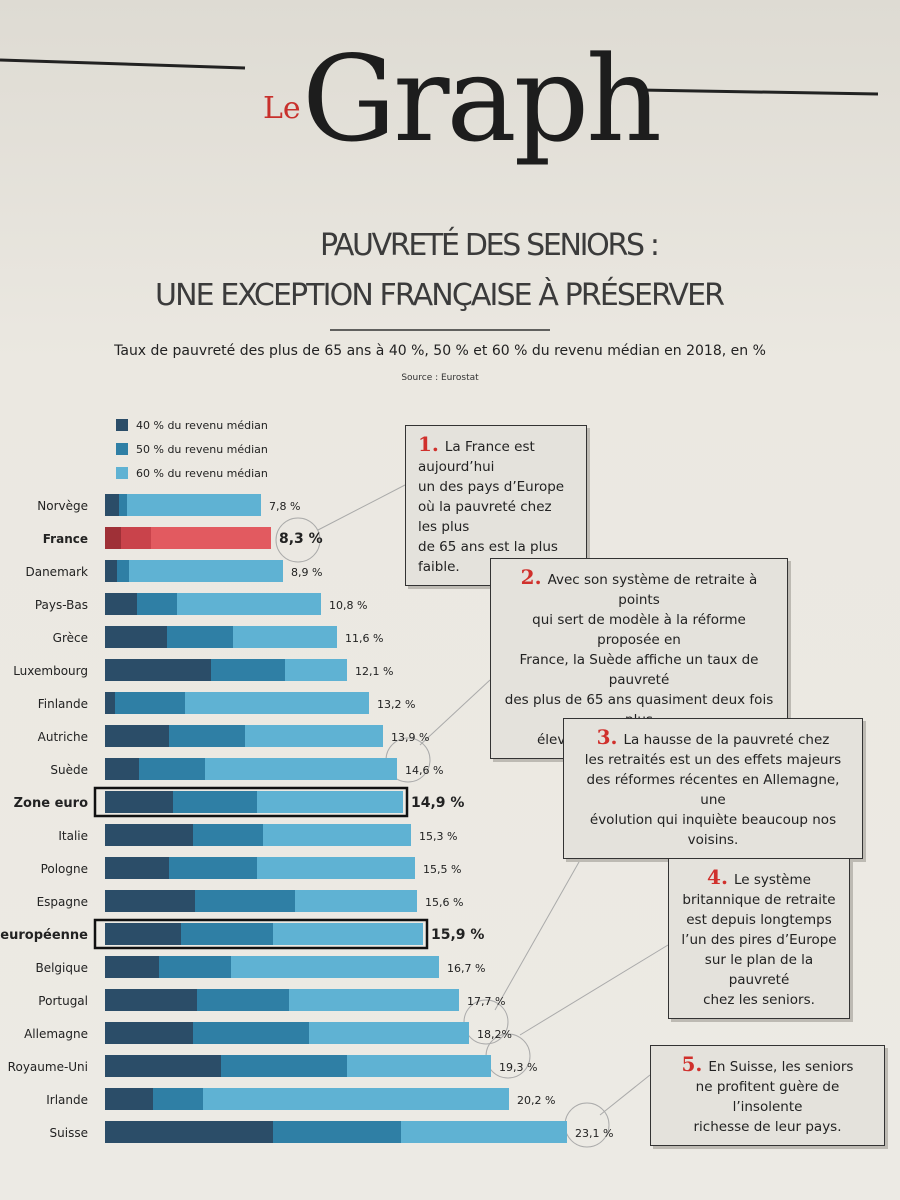 The height and width of the screenshot is (1200, 900). What do you see at coordinates (61, 968) in the screenshot?
I see `y-tick-label: Belgique` at bounding box center [61, 968].